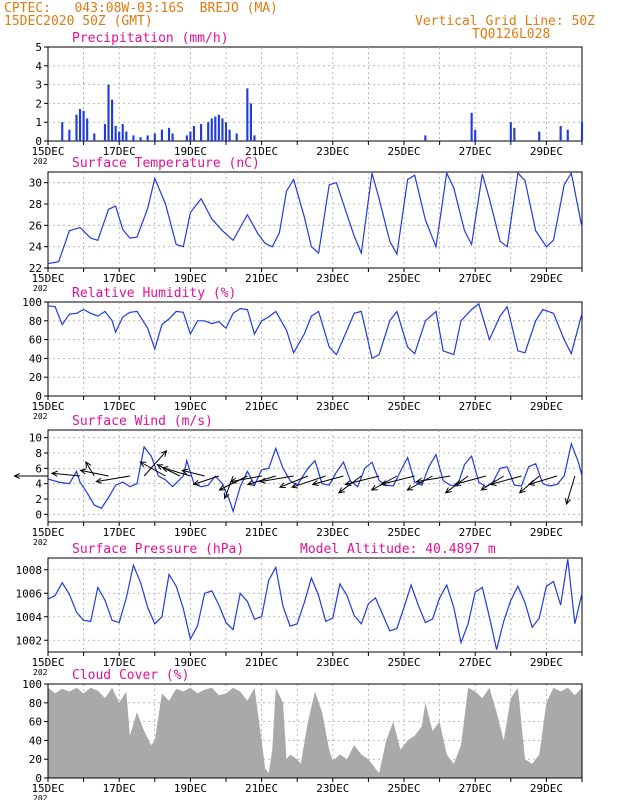 The width and height of the screenshot is (618, 800). I want to click on header-line2-right: TQ0126L028, so click(511, 34).